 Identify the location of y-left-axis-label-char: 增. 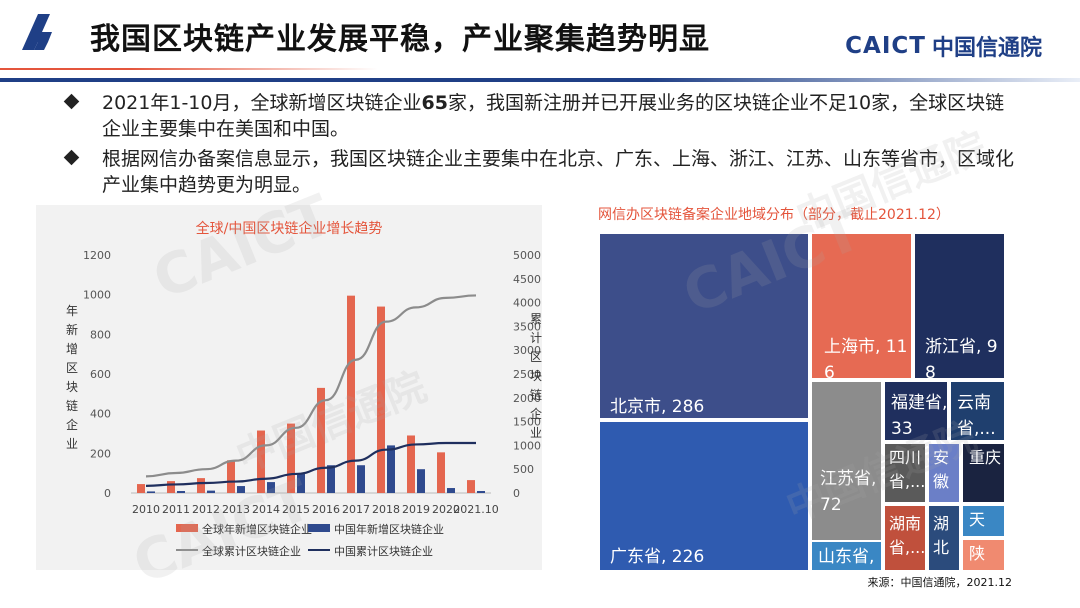
(72, 349).